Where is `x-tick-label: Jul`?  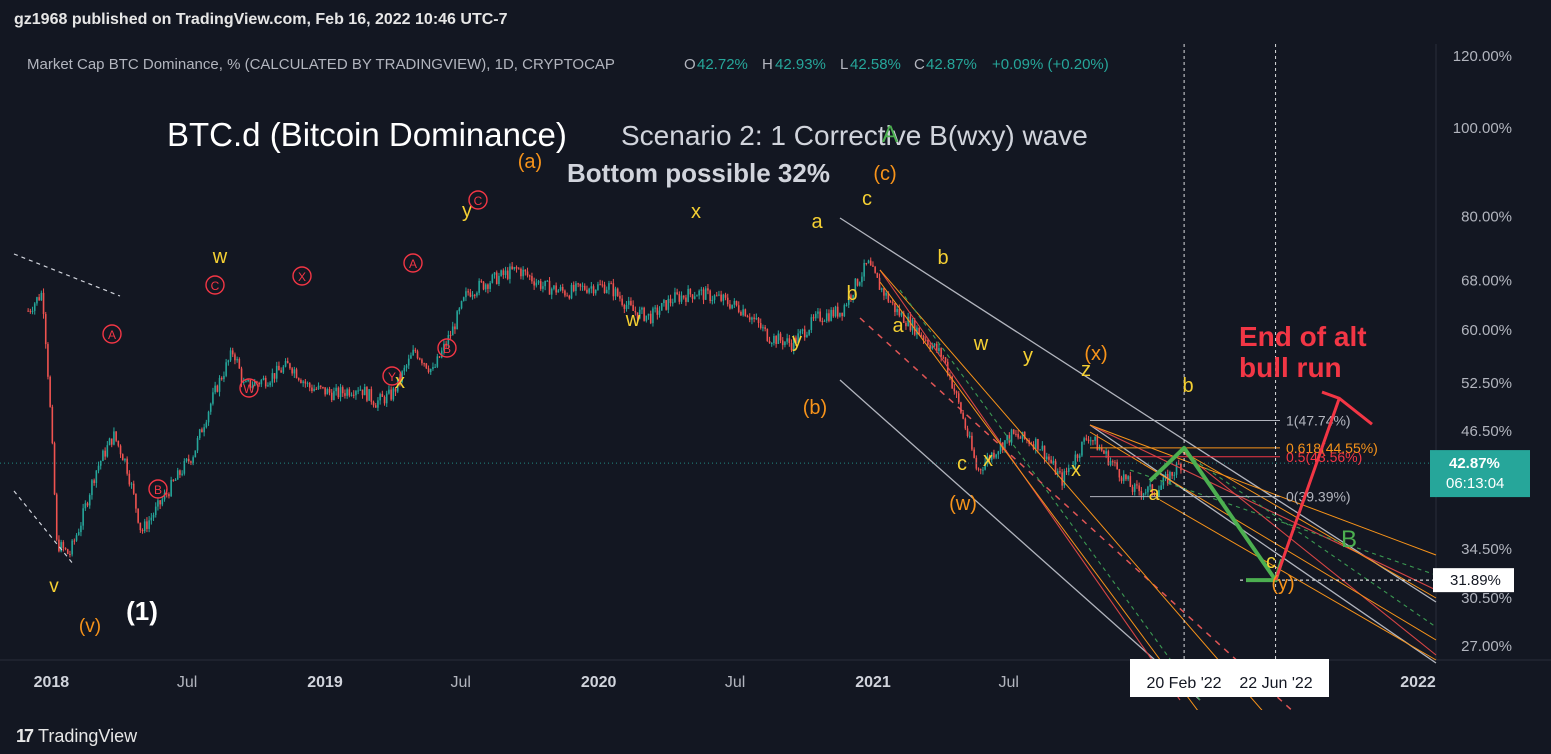
x-tick-label: Jul is located at coordinates (1008, 682).